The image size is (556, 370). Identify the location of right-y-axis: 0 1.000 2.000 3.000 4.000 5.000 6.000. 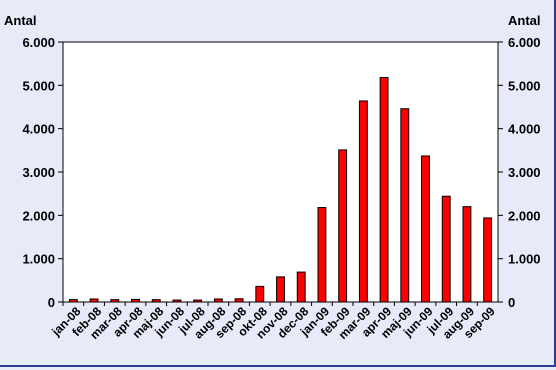
(519, 172).